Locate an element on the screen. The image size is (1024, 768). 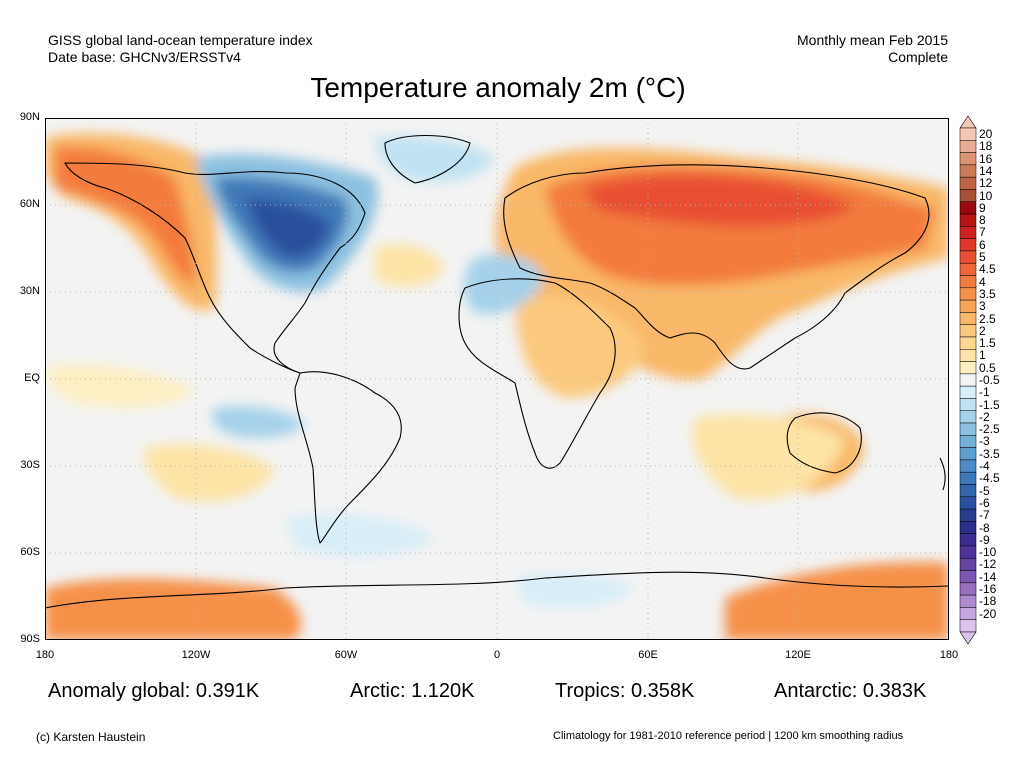
colorbar-label: -18 is located at coordinates (988, 601).